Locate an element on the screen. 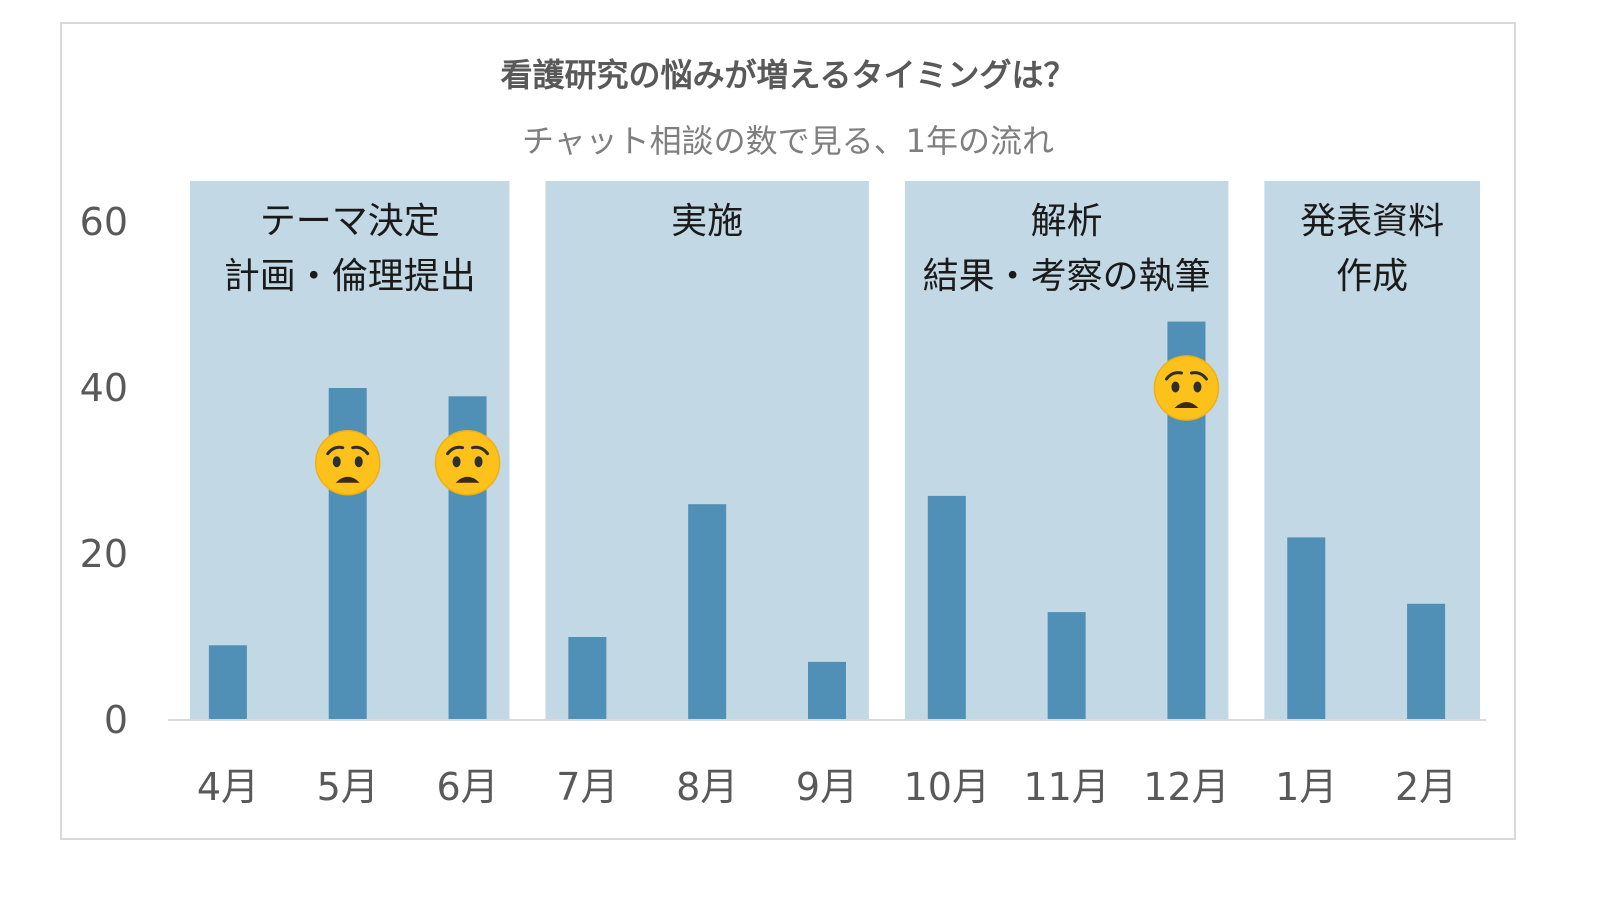 The height and width of the screenshot is (900, 1600). x-tick-label: 6月 is located at coordinates (467, 787).